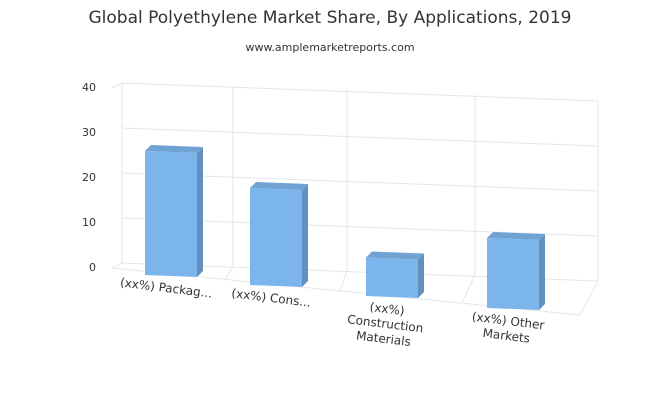 The width and height of the screenshot is (660, 400). Describe the element at coordinates (329, 47) in the screenshot. I see `chart-subtitle: www.amplemarketreports.com` at that location.